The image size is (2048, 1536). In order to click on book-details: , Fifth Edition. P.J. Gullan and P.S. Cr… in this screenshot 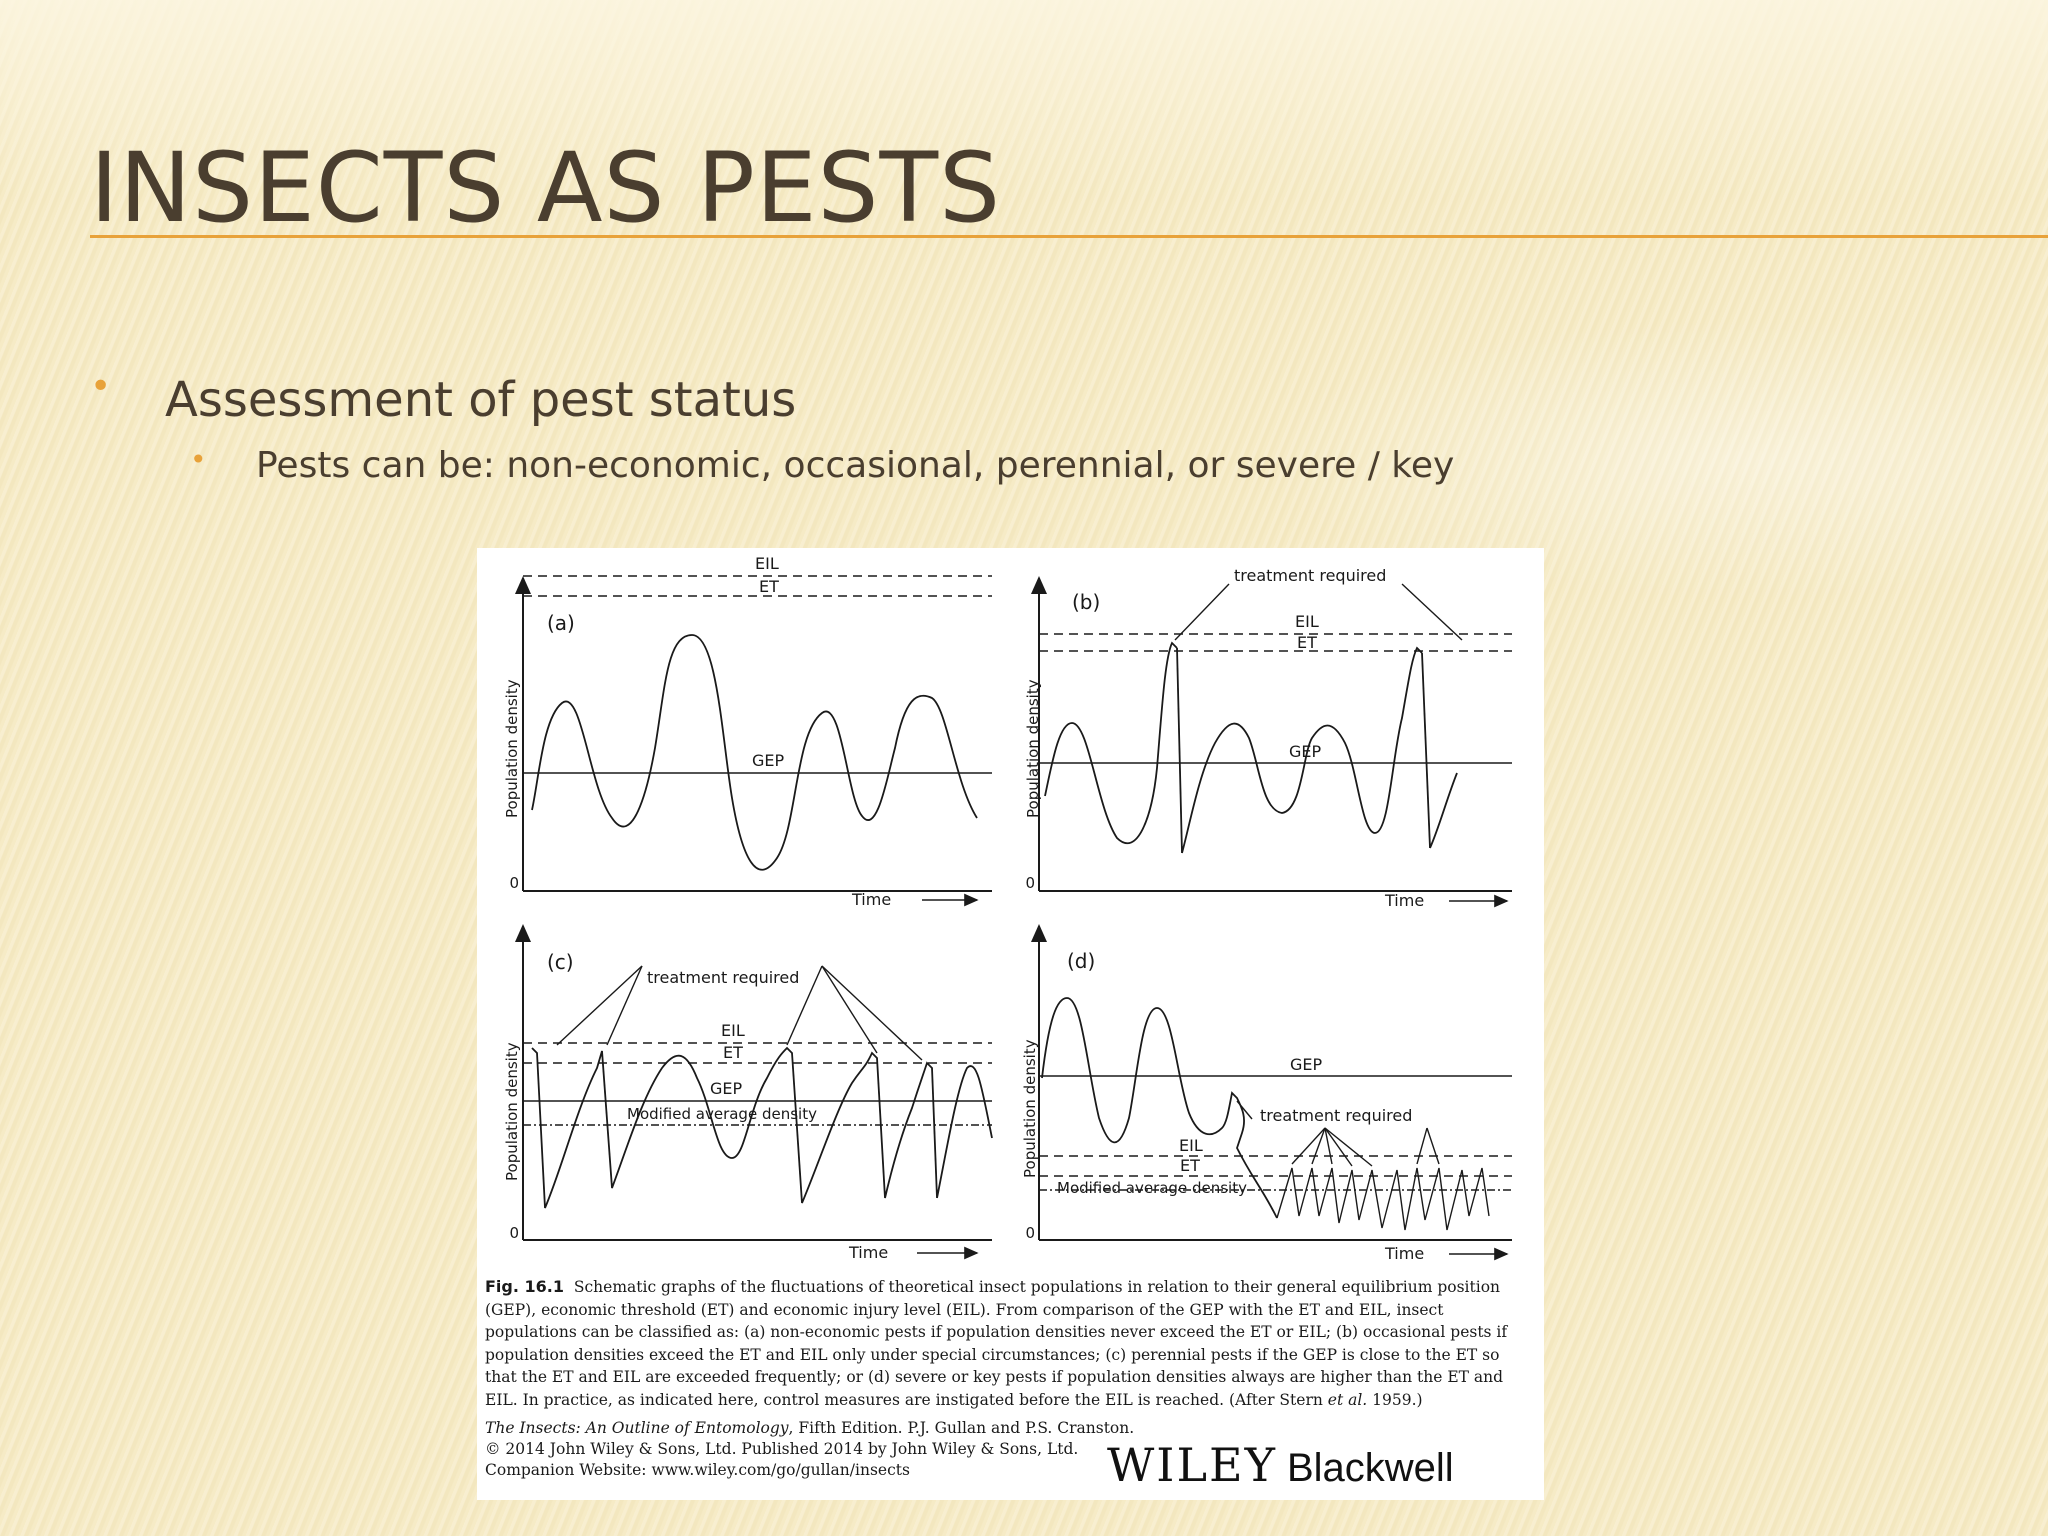, I will do `click(961, 1428)`.